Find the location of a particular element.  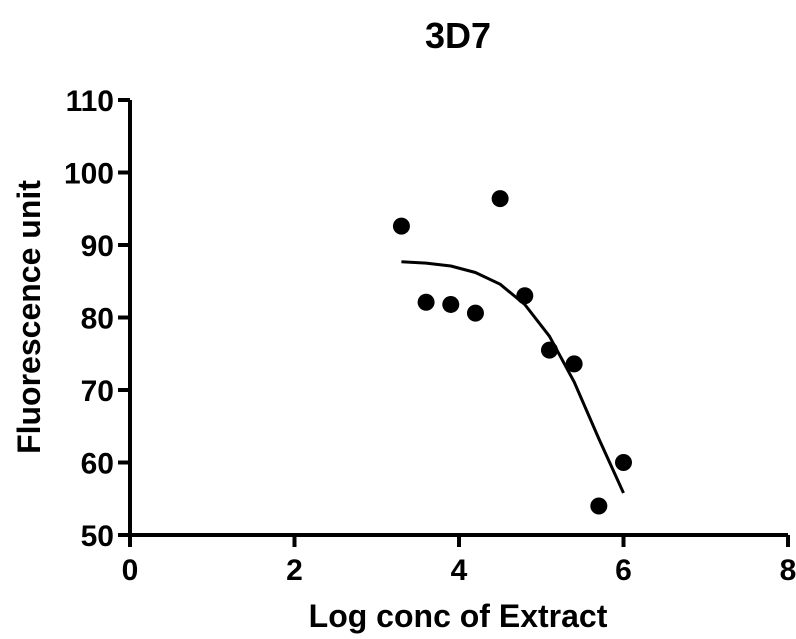

x-tick-label: 8 is located at coordinates (788, 570).